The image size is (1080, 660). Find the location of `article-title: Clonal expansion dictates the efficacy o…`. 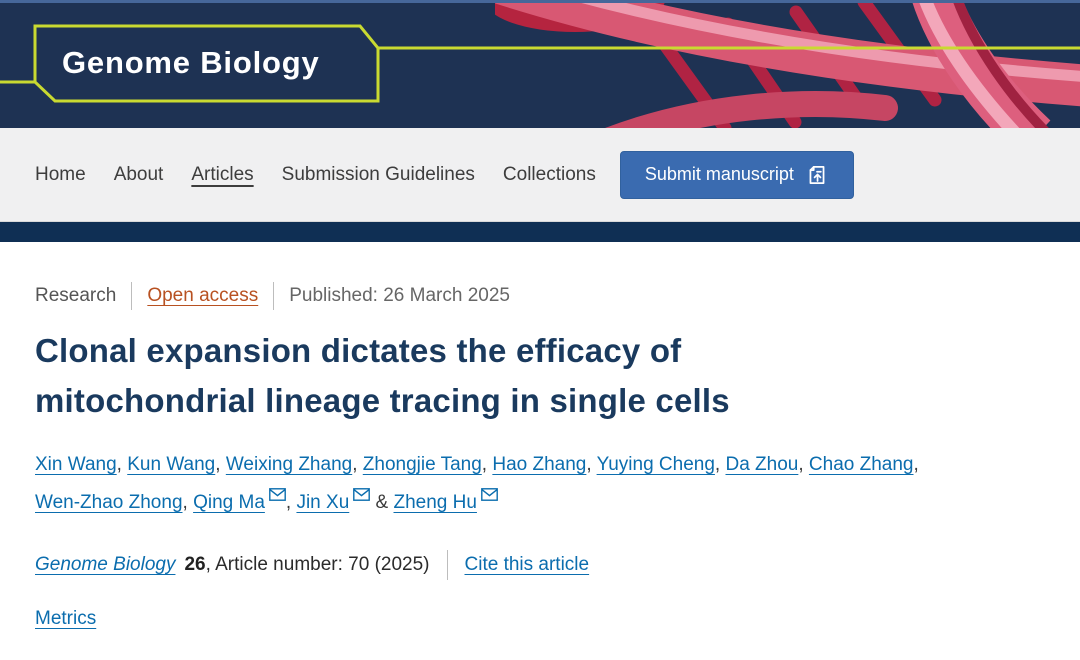

article-title: Clonal expansion dictates the efficacy o… is located at coordinates (540, 376).